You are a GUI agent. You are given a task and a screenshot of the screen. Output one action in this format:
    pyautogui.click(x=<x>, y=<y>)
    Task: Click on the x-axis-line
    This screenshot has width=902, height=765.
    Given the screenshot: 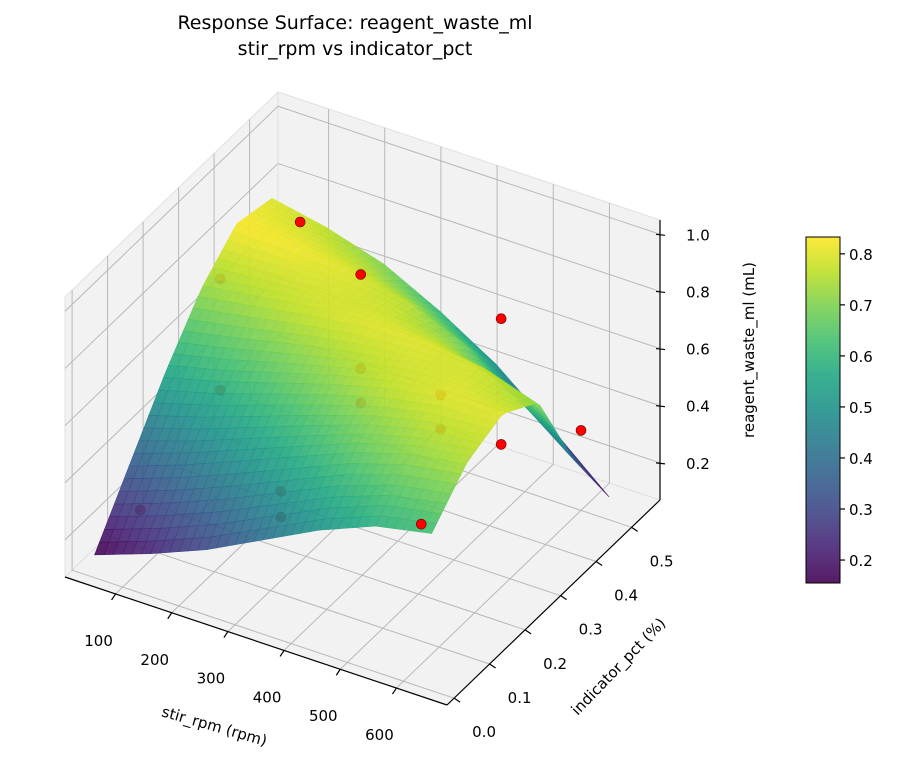 What is the action you would take?
    pyautogui.click(x=256, y=641)
    